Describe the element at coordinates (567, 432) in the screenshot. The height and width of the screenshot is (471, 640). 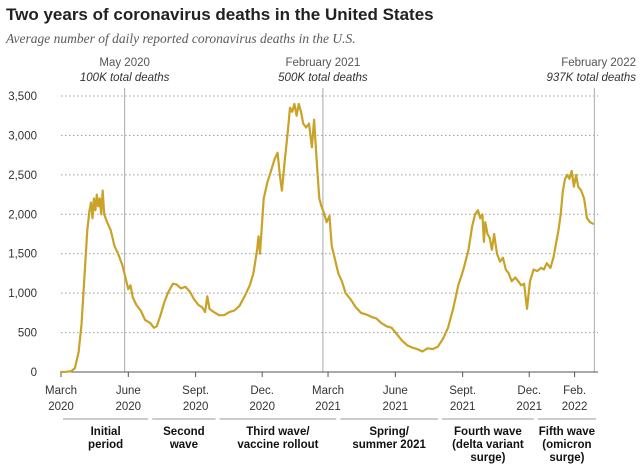
I see `wave-label: Fifth wave` at that location.